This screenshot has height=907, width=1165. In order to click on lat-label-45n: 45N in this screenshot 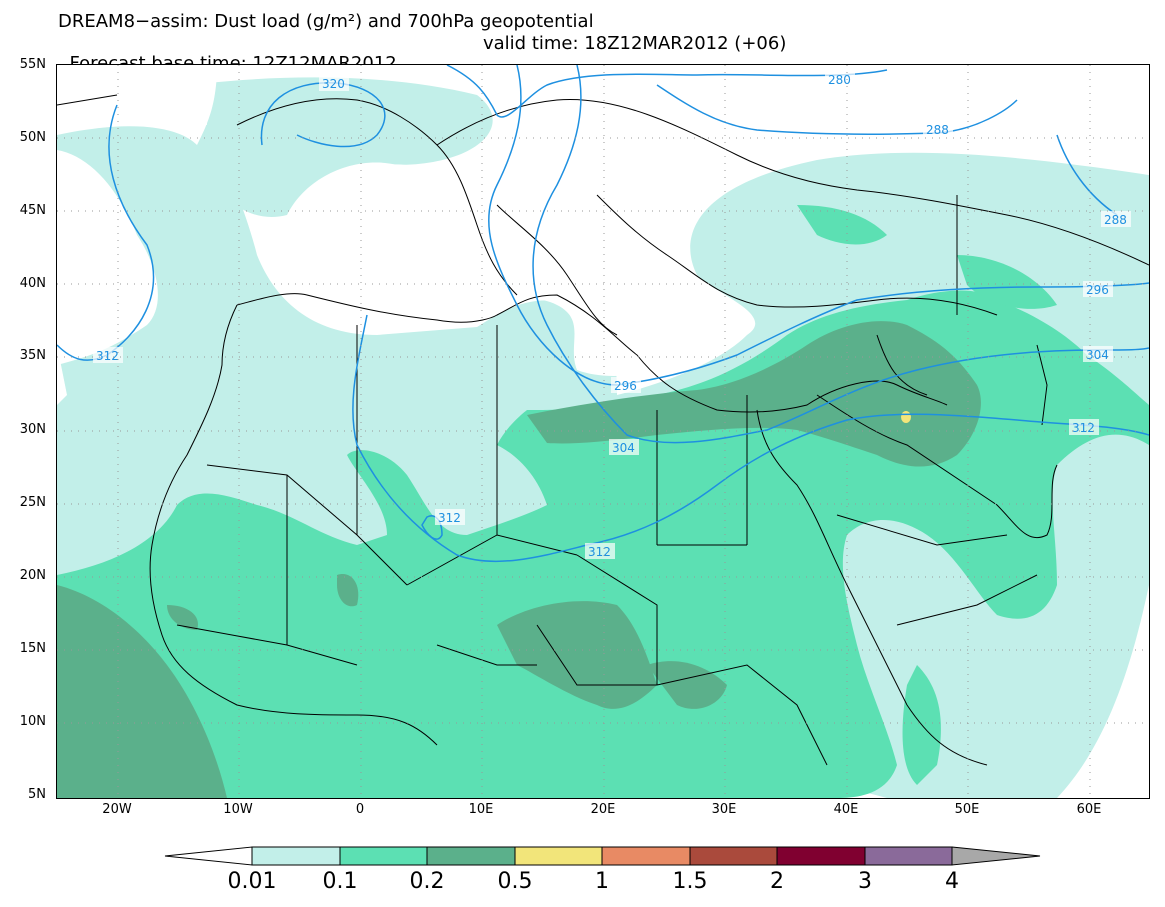, I will do `click(32, 210)`.